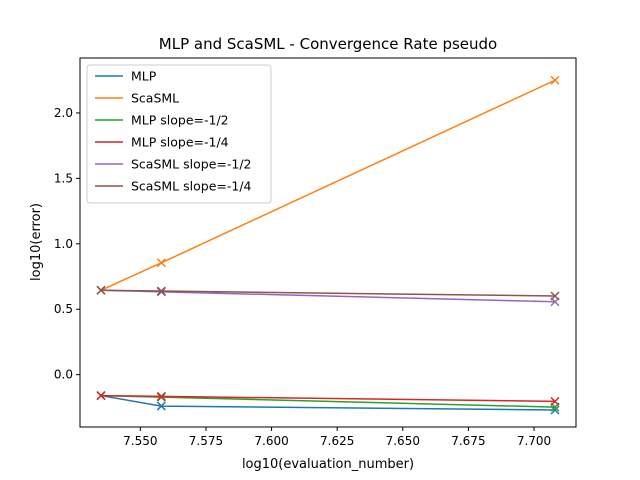  I want to click on x-axis: 7.550 7.575 7.600 7.625 7.650 7.675 7.700, so click(337, 437).